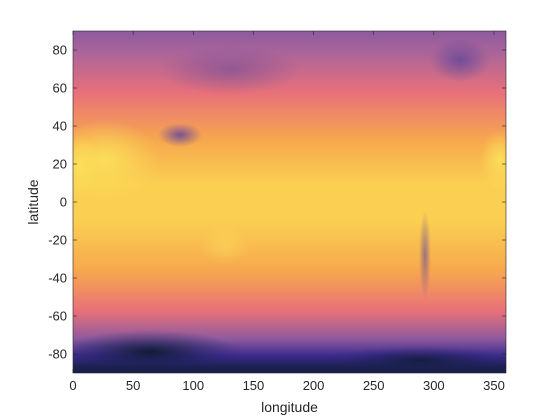 This screenshot has height=420, width=560. Describe the element at coordinates (434, 385) in the screenshot. I see `x-tick-label: 300` at that location.